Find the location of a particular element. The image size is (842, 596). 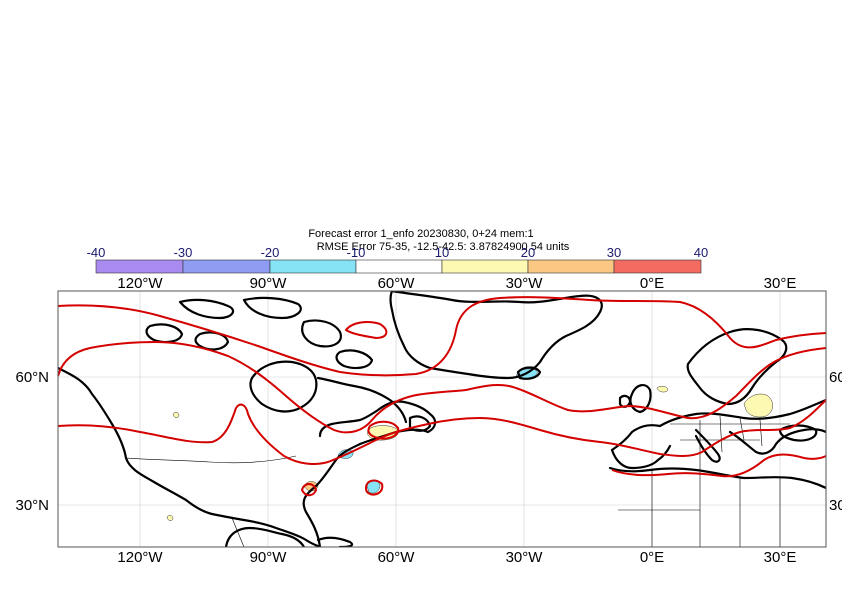

longitude-label-bottom: 0°E is located at coordinates (652, 557).